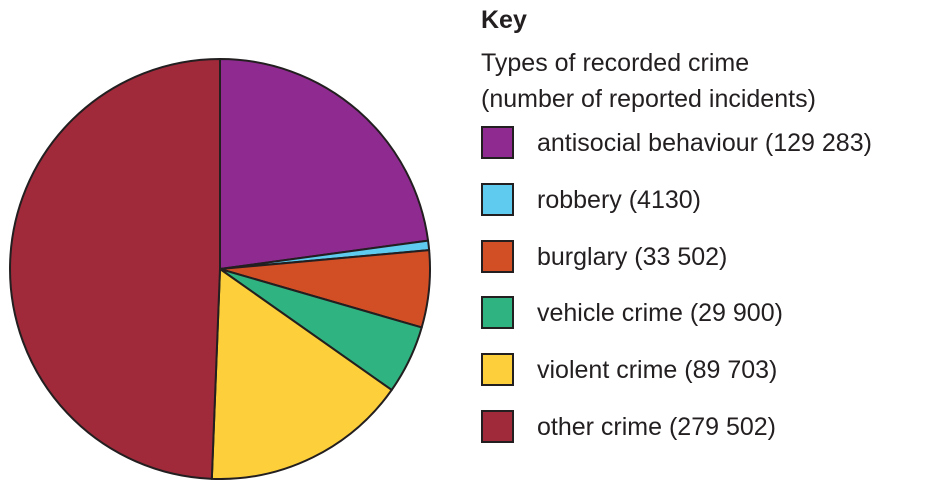 This screenshot has height=480, width=929. I want to click on legend-swatch-robbery, so click(497, 199).